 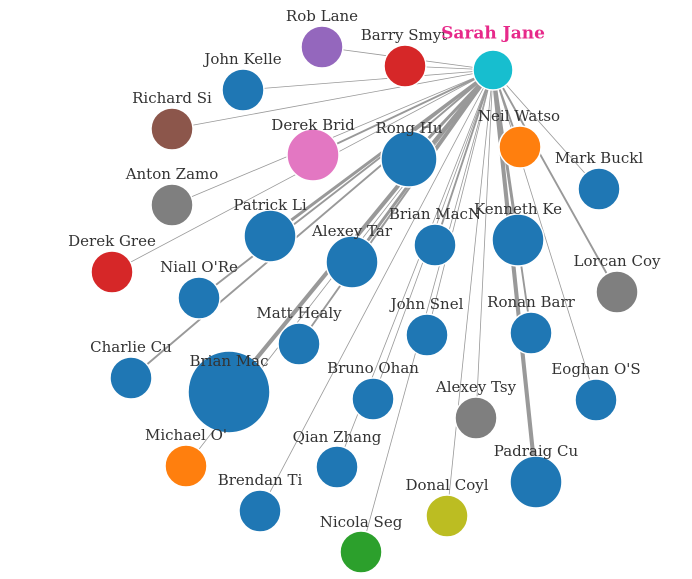 What do you see at coordinates (435, 214) in the screenshot?
I see `node-label-brian-macn: Brian MacN` at bounding box center [435, 214].